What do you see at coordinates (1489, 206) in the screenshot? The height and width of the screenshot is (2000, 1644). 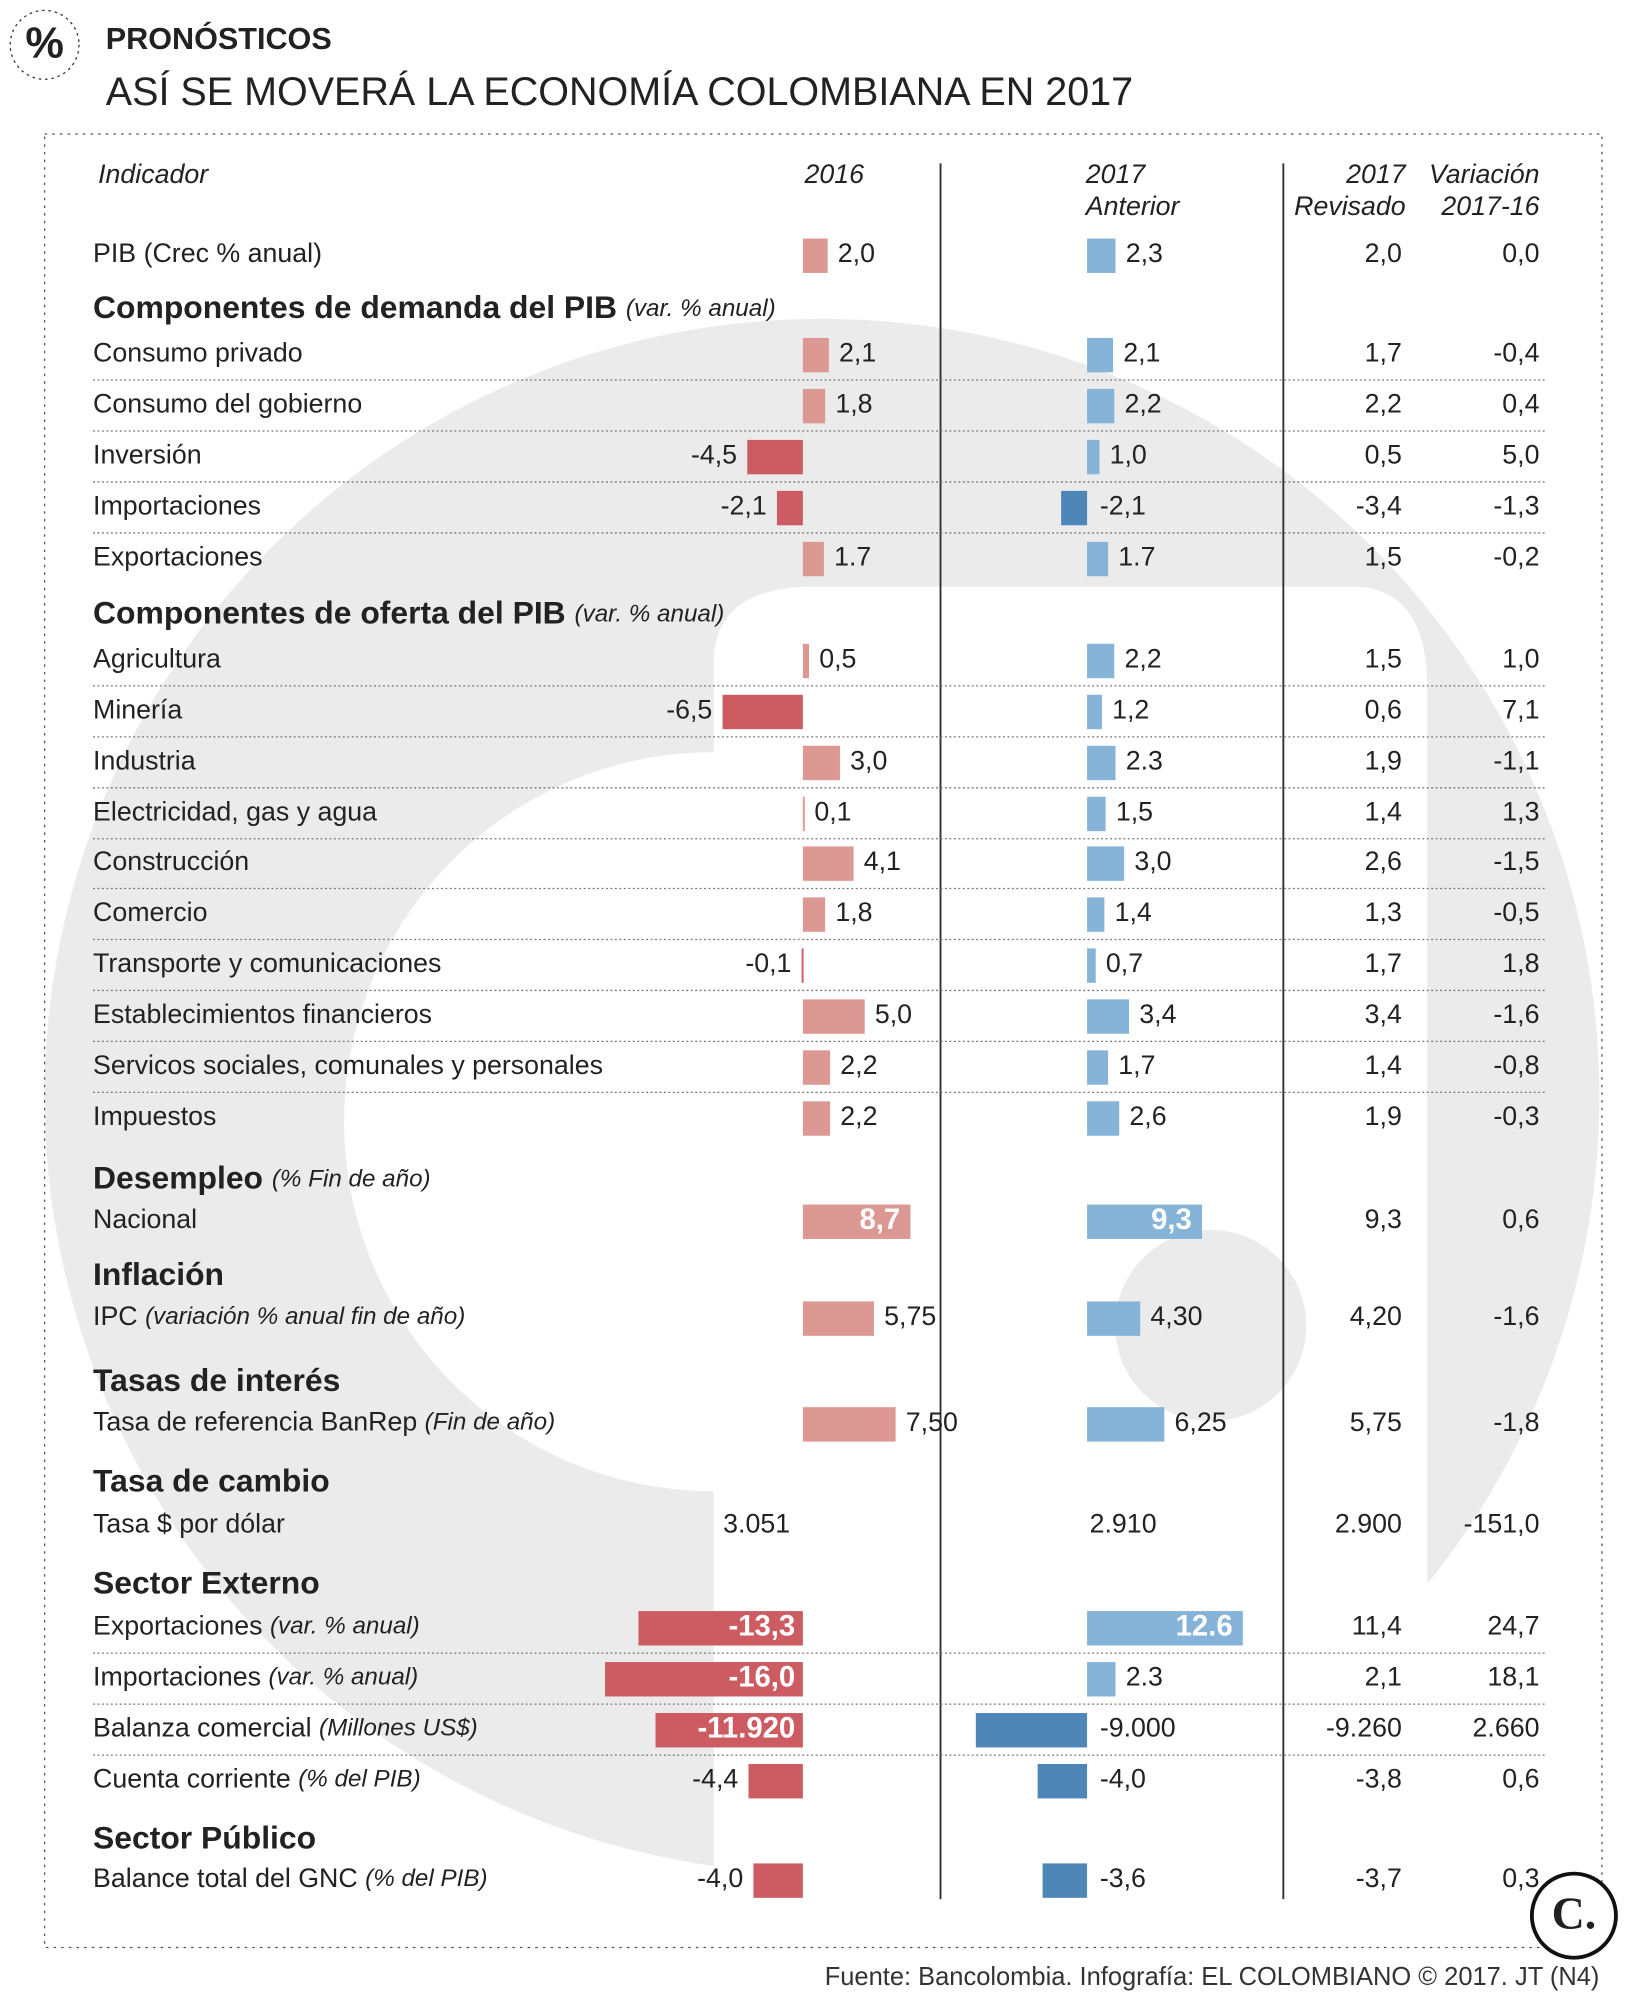 I see `col-header: 2017-16` at bounding box center [1489, 206].